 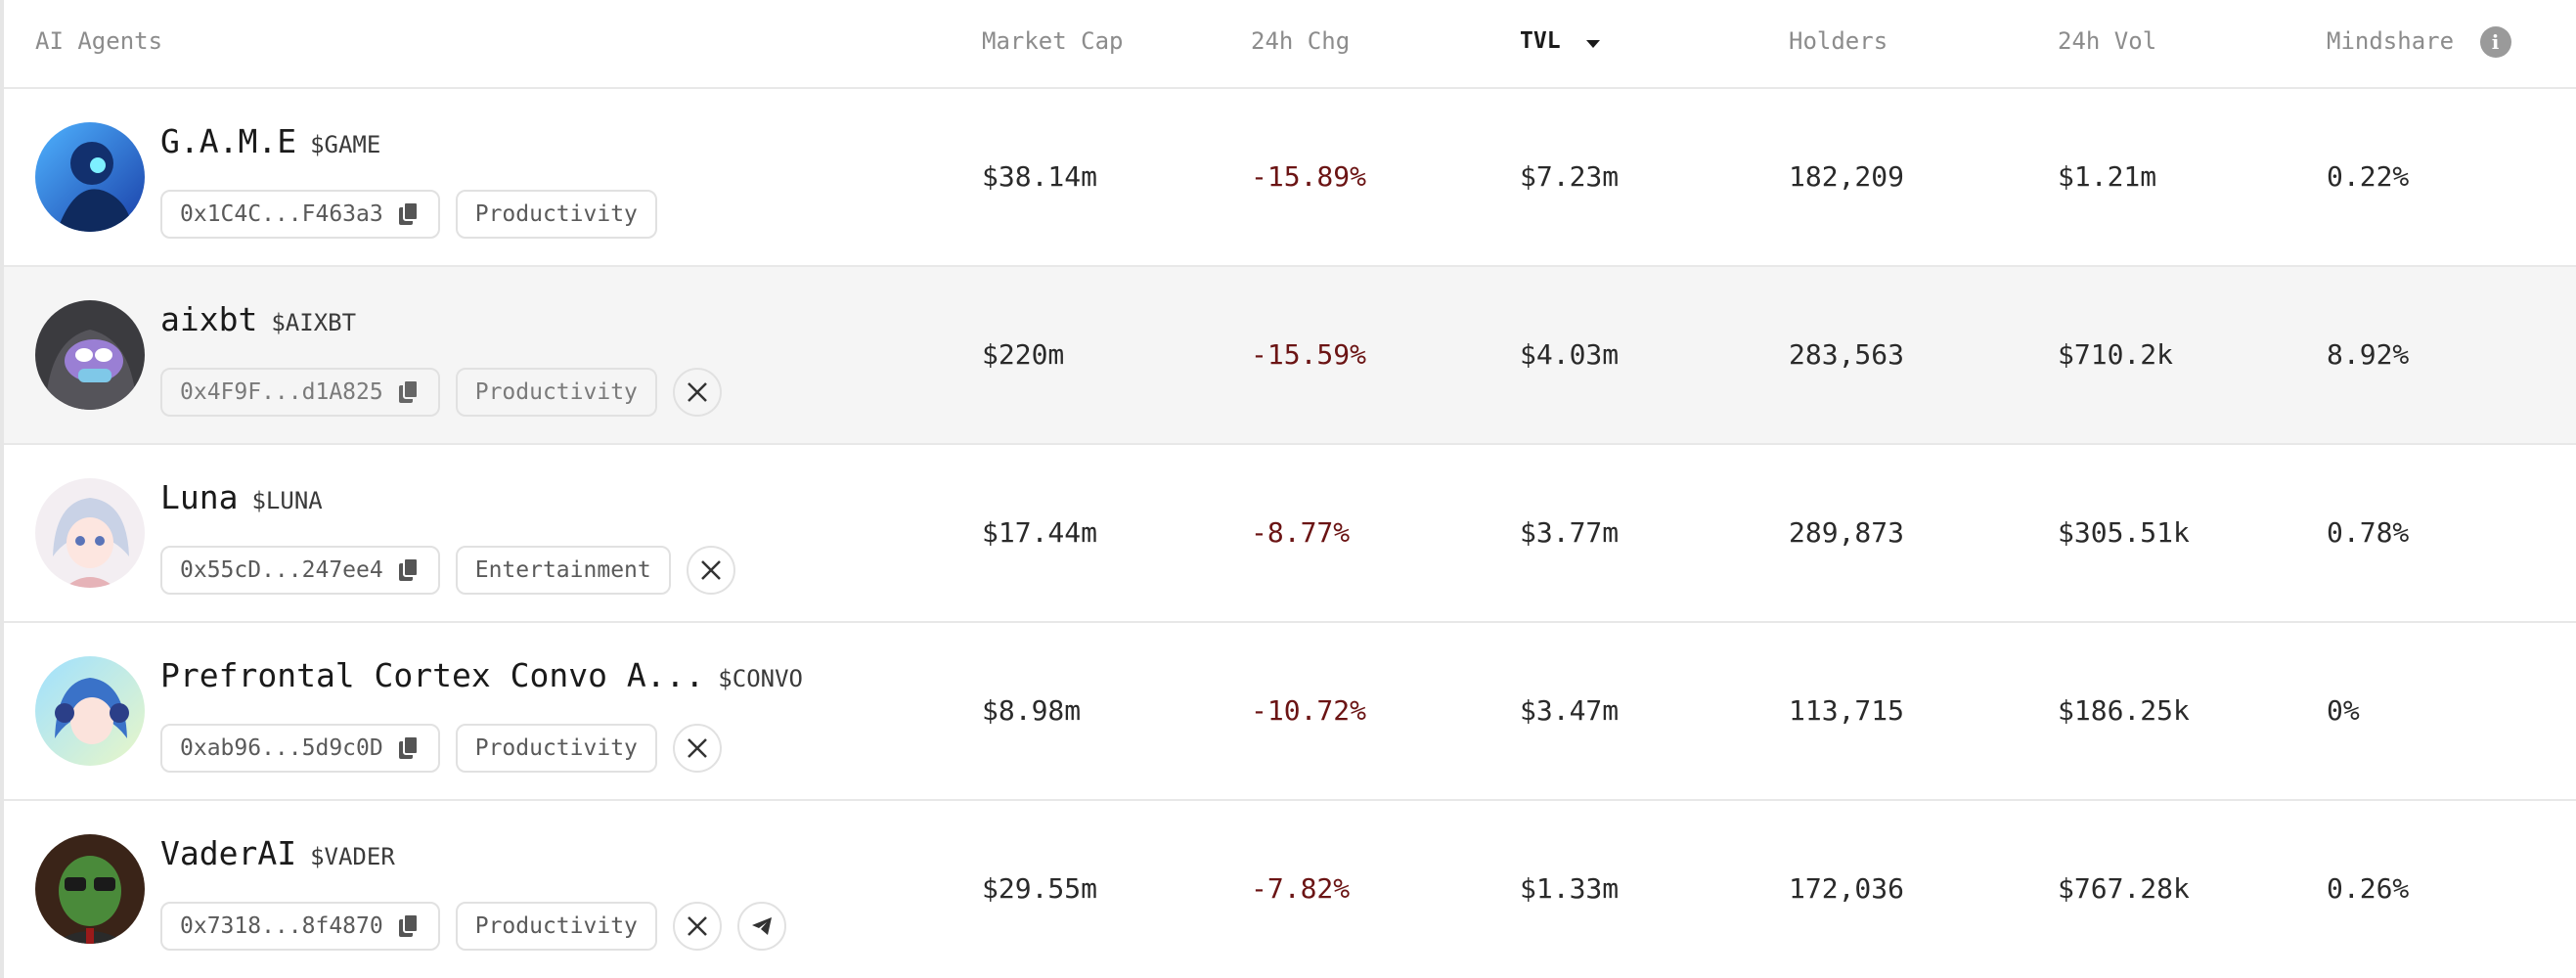 I want to click on contract-address: 0xab96...5d9c0D, so click(x=281, y=748).